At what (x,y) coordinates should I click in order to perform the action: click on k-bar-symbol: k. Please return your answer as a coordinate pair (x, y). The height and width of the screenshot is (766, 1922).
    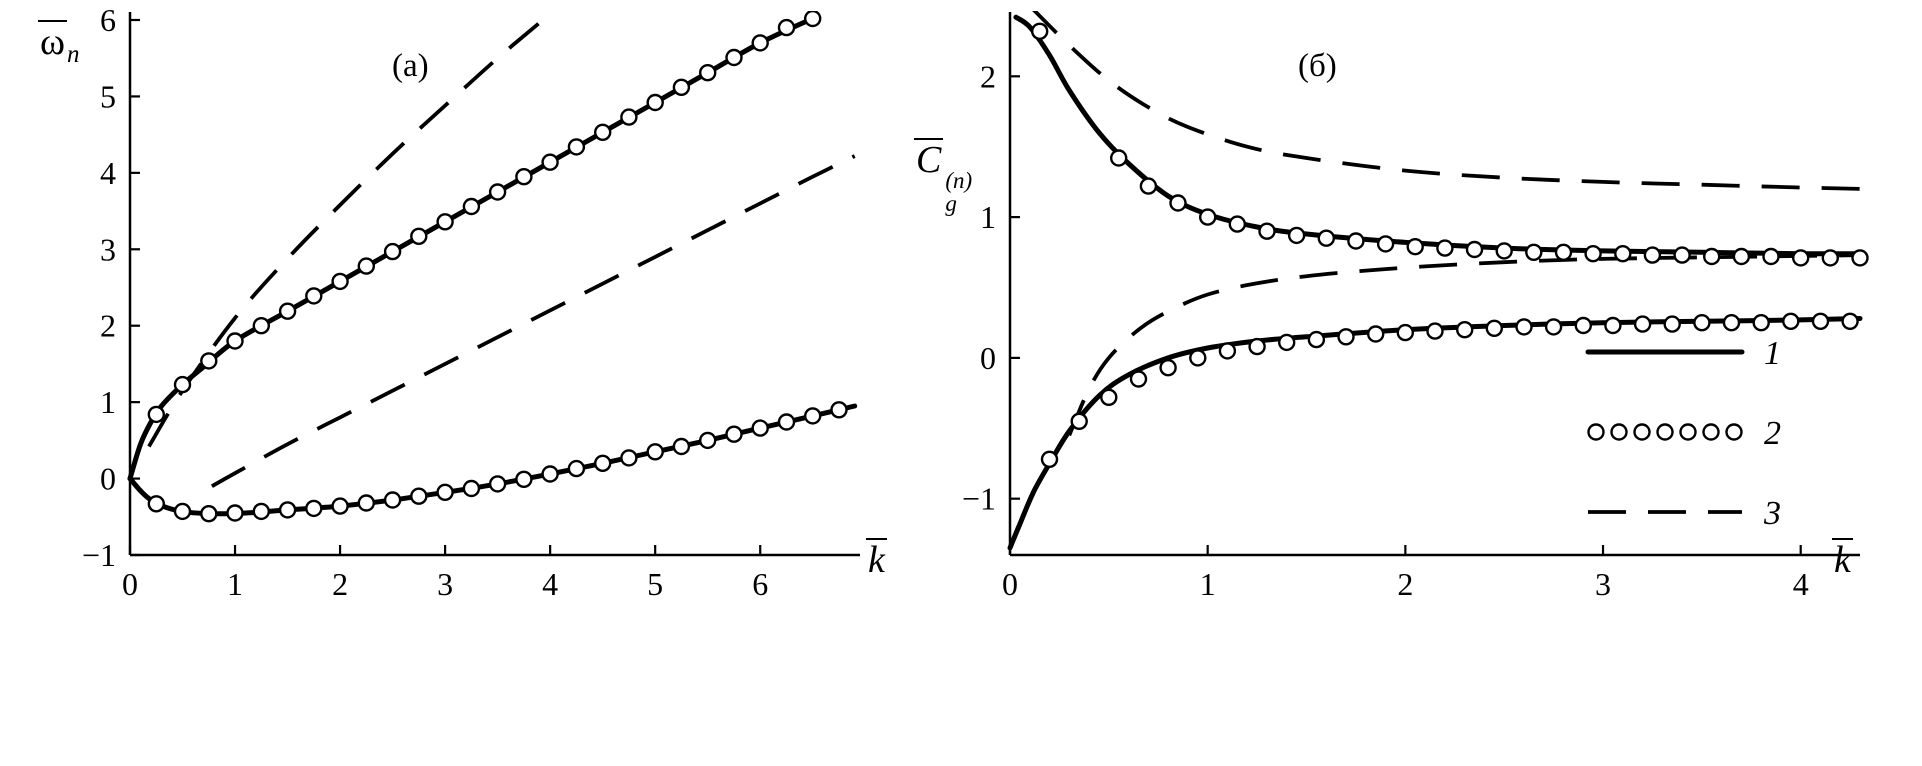
    Looking at the image, I should click on (1842, 559).